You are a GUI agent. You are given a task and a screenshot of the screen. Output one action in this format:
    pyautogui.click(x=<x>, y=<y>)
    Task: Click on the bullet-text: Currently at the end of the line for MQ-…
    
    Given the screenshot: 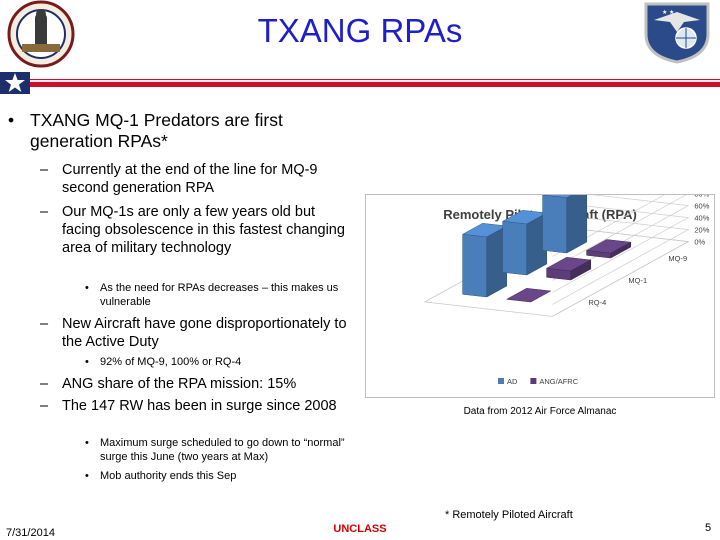 What is the action you would take?
    pyautogui.click(x=190, y=179)
    